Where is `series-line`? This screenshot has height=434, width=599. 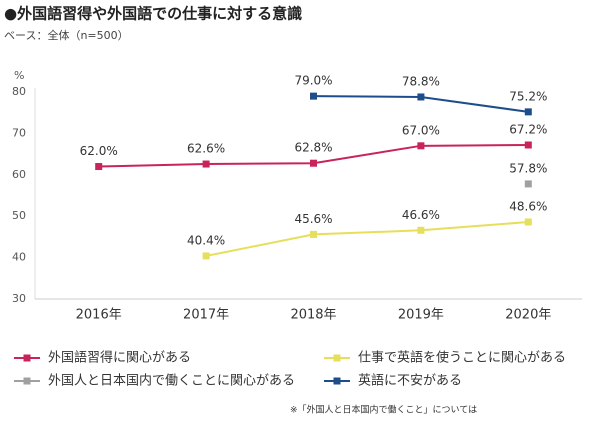
series-line is located at coordinates (367, 238).